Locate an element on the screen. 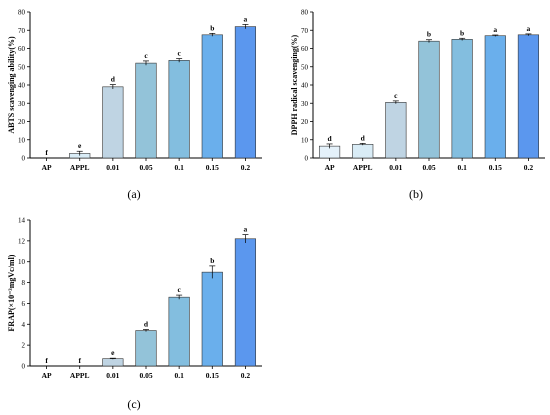  y-tick-label: 14 is located at coordinates (22, 221).